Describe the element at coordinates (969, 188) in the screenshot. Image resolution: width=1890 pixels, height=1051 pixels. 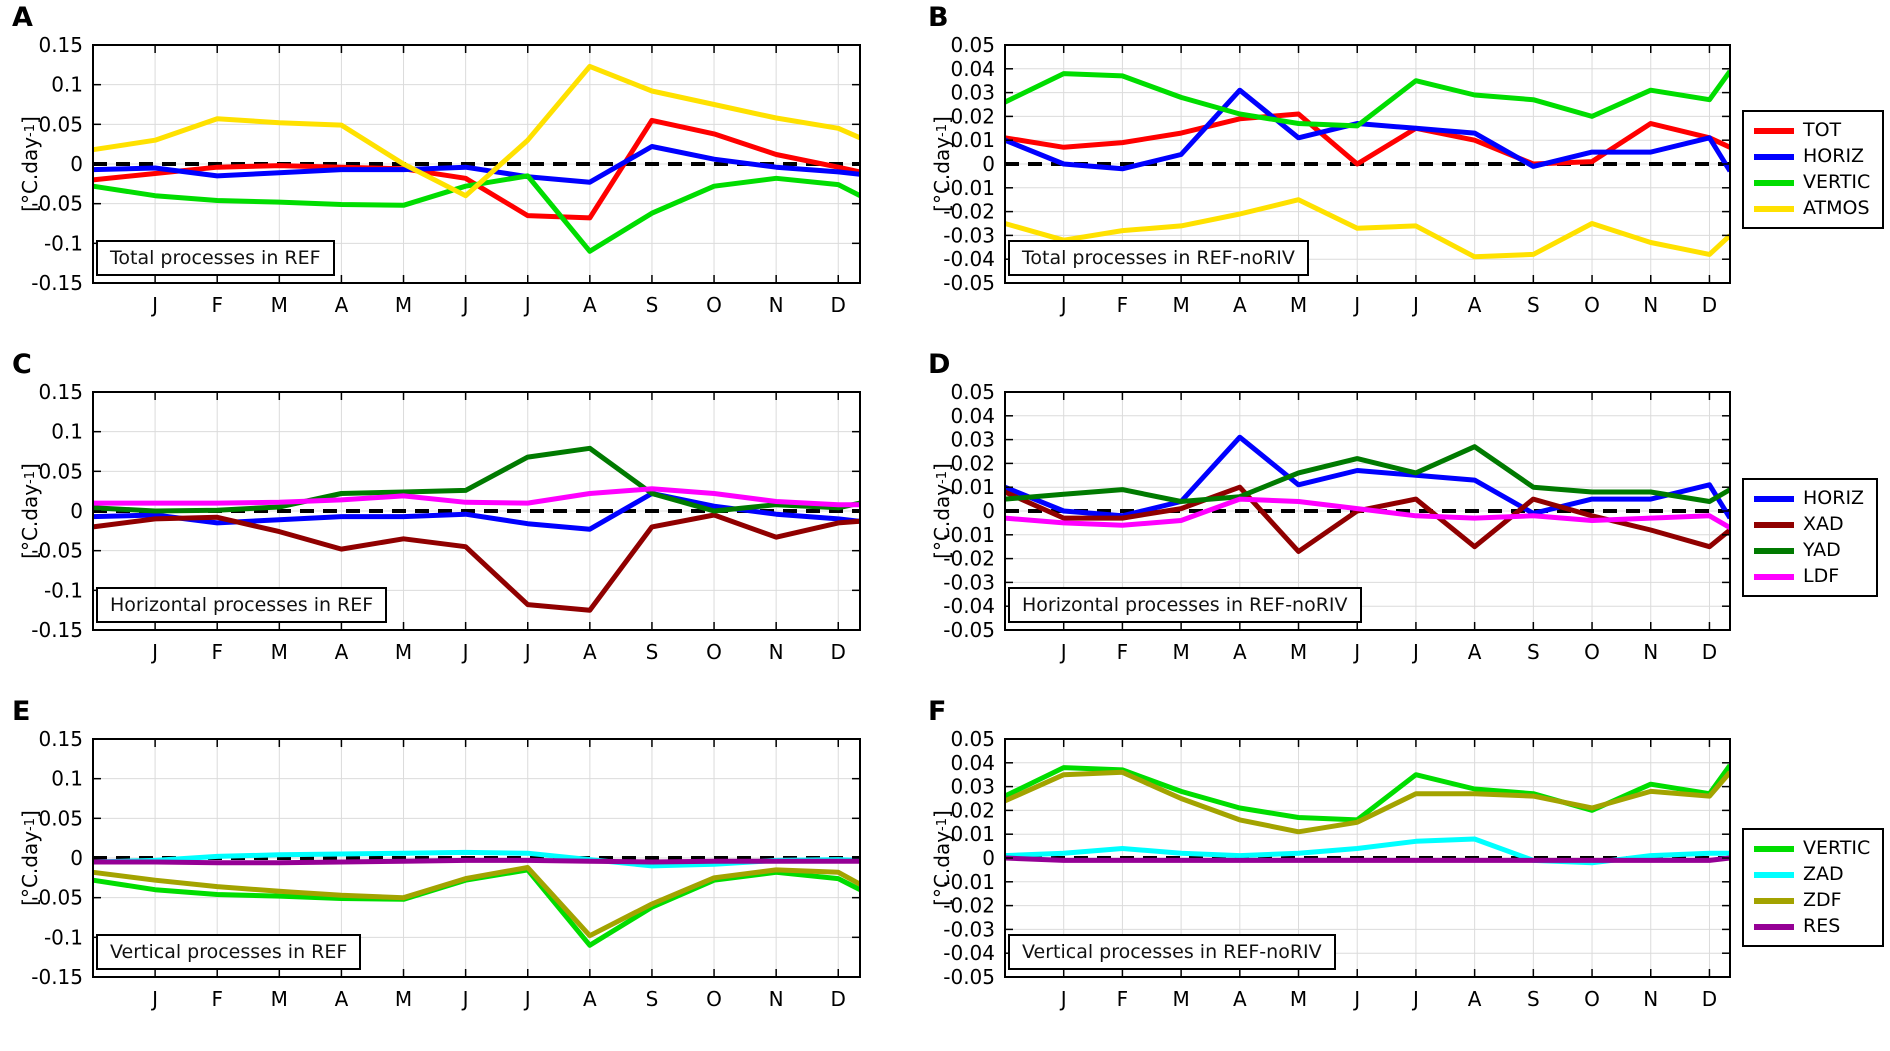
I see `y-tick-label: -0.01` at that location.